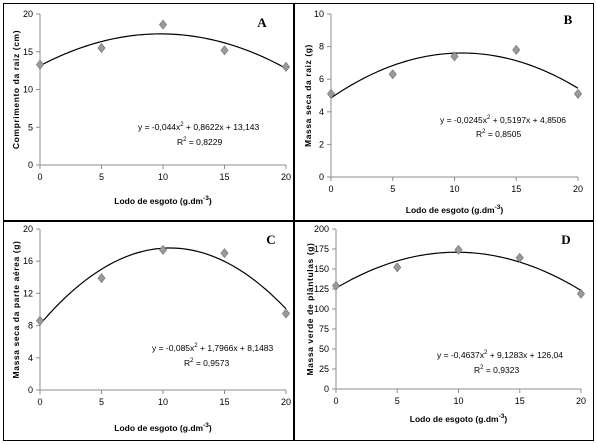 The image size is (596, 444). Describe the element at coordinates (503, 134) in the screenshot. I see `r-squared-value: = 0,8505` at that location.